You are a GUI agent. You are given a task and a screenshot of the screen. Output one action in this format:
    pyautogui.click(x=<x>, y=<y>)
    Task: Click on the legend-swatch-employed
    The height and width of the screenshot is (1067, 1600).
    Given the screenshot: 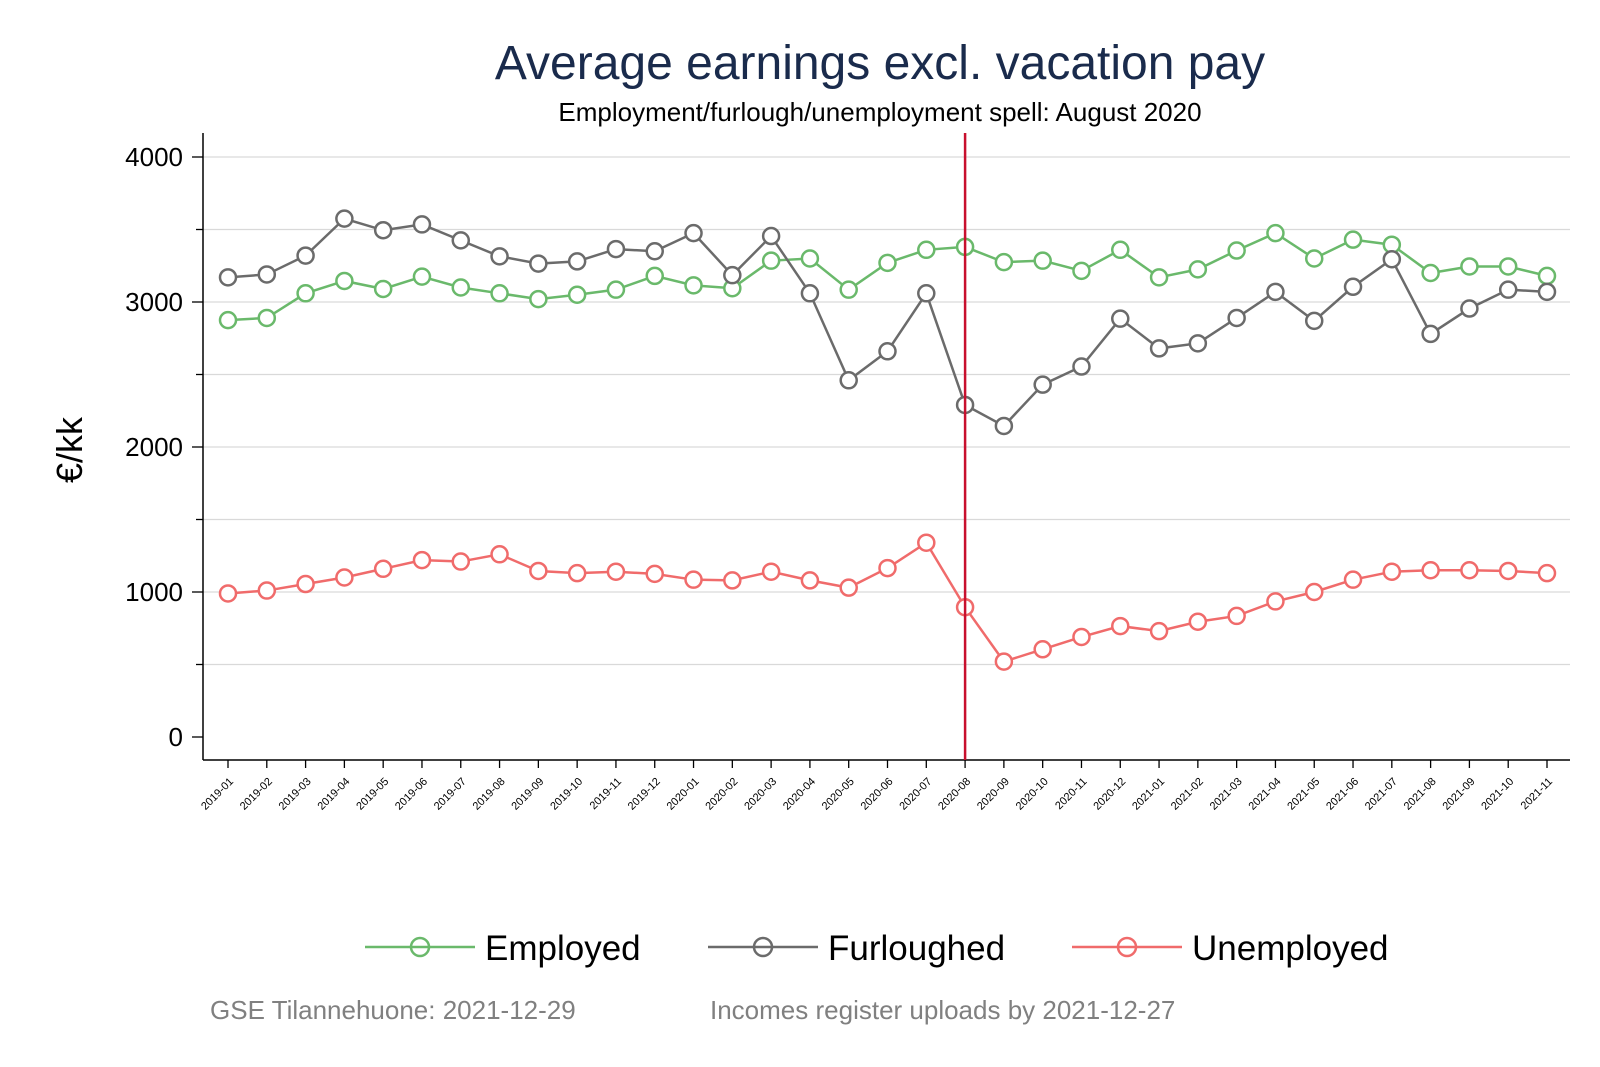 What is the action you would take?
    pyautogui.click(x=420, y=947)
    